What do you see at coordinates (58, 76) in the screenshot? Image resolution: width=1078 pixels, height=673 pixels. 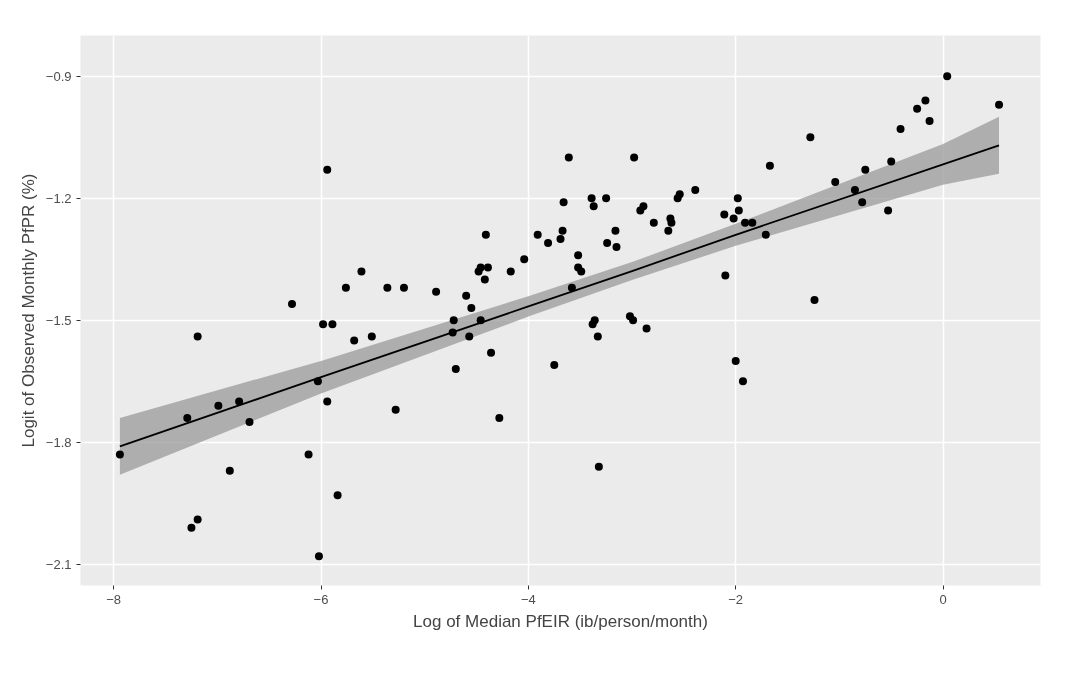 I see `y-tick-label: −0.9` at bounding box center [58, 76].